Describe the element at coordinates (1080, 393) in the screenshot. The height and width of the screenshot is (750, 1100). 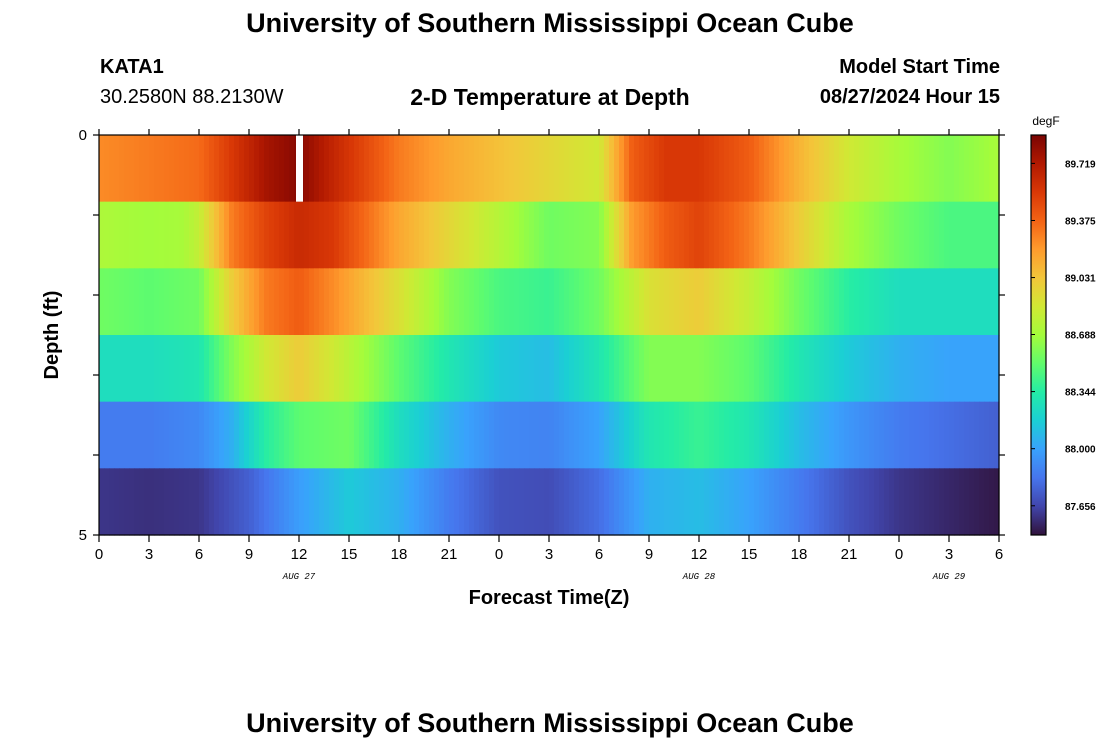
I see `colorbar-tick-label: 88.344` at that location.